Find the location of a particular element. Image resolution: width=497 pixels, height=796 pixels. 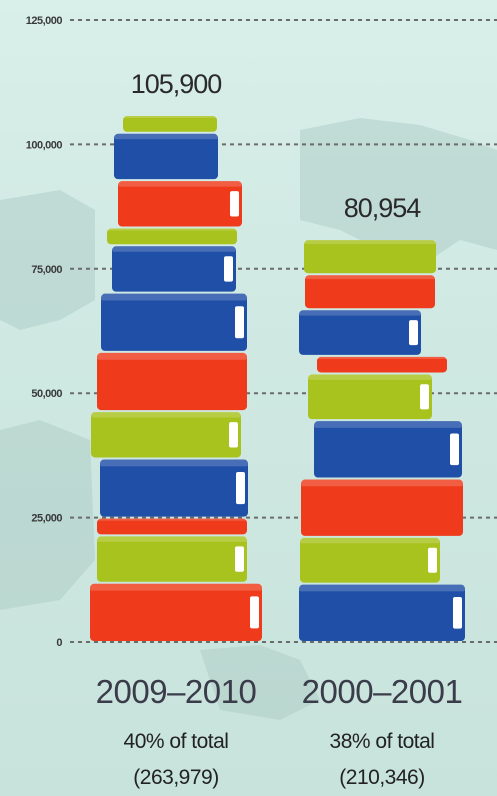

y-tick-label: 0 is located at coordinates (59, 643).